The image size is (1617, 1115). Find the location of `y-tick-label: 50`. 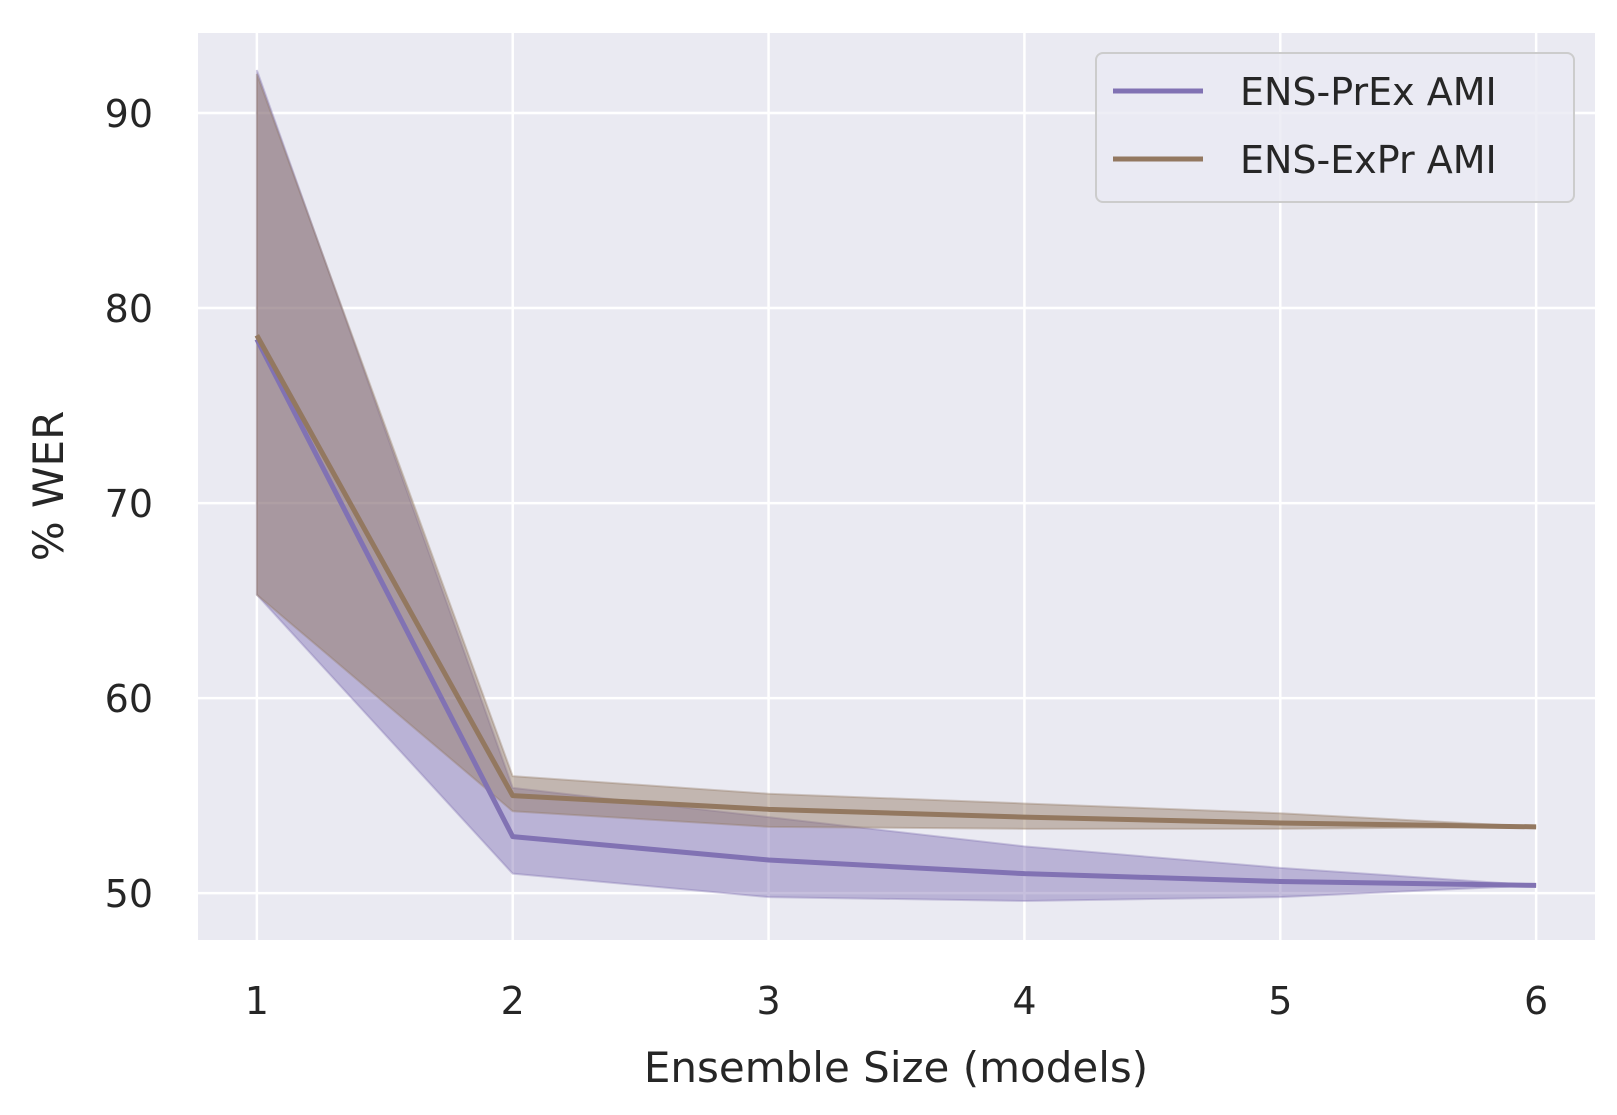

y-tick-label: 50 is located at coordinates (129, 894).